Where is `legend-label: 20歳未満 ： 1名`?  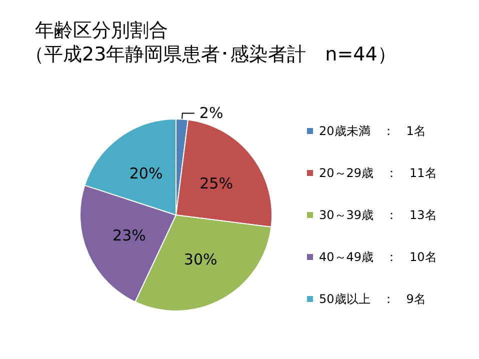
legend-label: 20歳未満 ： 1名 is located at coordinates (372, 131).